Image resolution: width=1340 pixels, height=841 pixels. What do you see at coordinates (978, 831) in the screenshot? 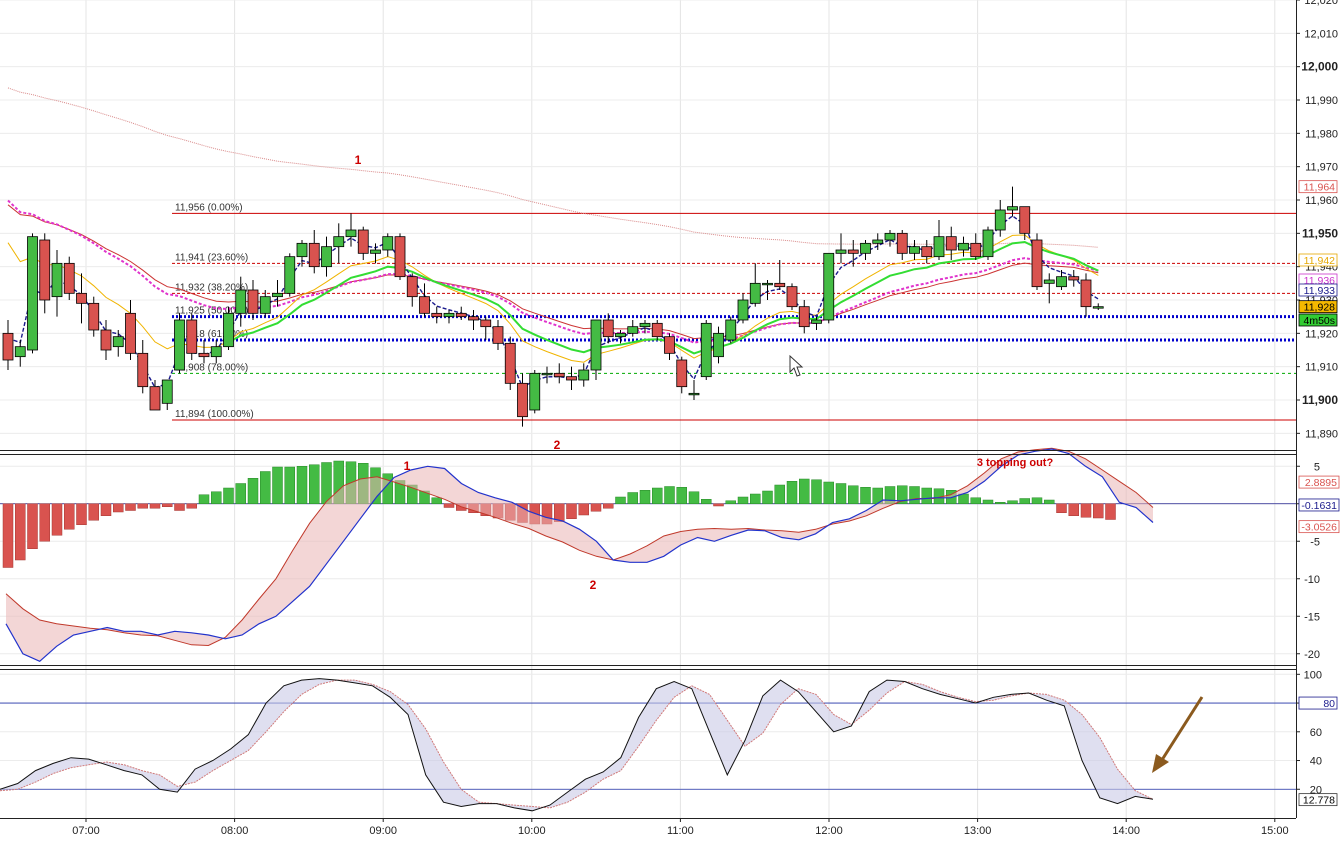
I see `time-tick-label: 13:00` at bounding box center [978, 831].